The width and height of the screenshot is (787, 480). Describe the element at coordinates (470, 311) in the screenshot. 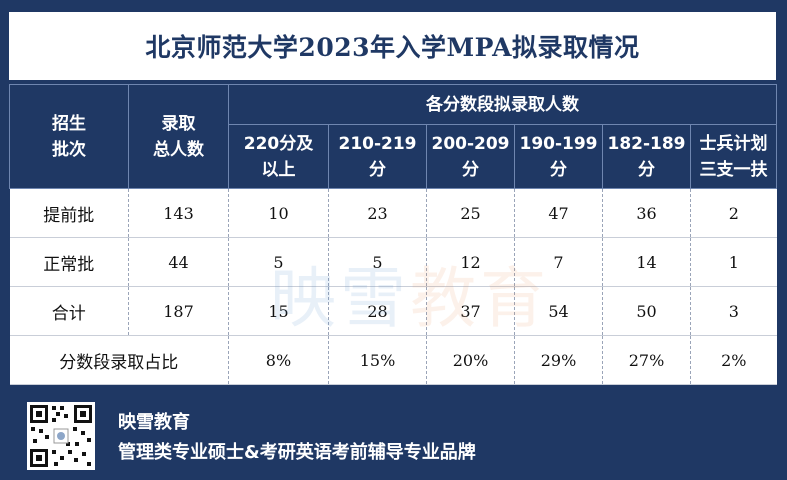

I see `row-value: 37` at that location.